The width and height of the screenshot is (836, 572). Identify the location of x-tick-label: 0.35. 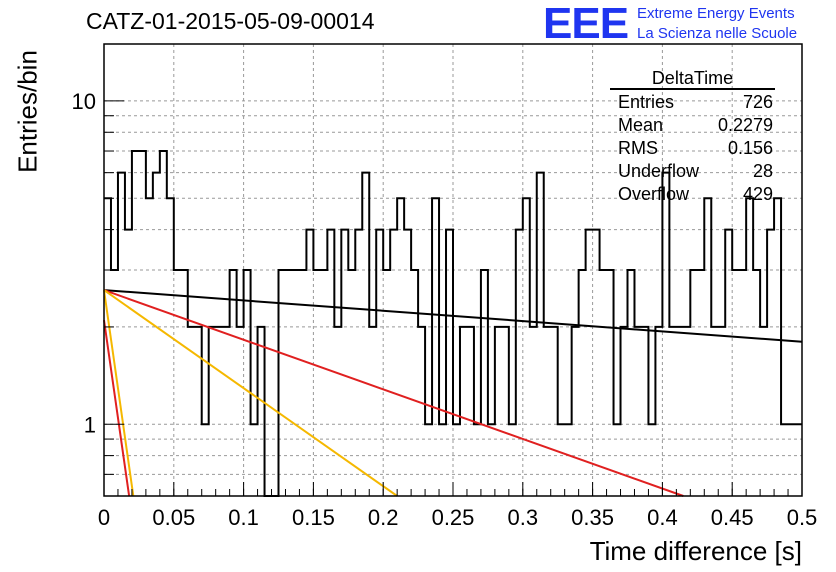
(592, 517).